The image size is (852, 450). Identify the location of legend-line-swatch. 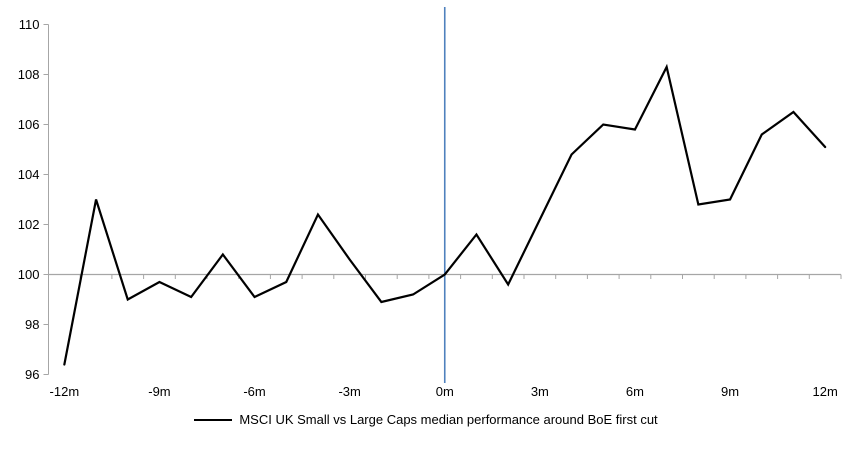
(213, 419).